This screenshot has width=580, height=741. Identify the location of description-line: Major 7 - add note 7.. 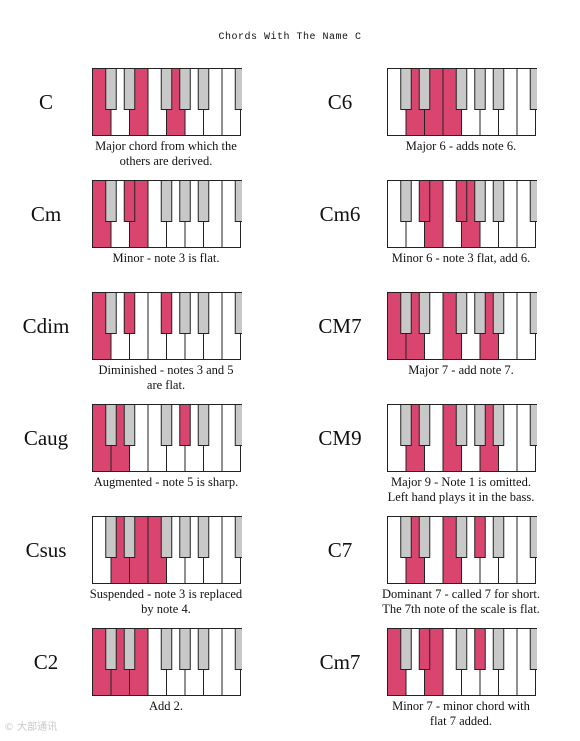
(461, 370).